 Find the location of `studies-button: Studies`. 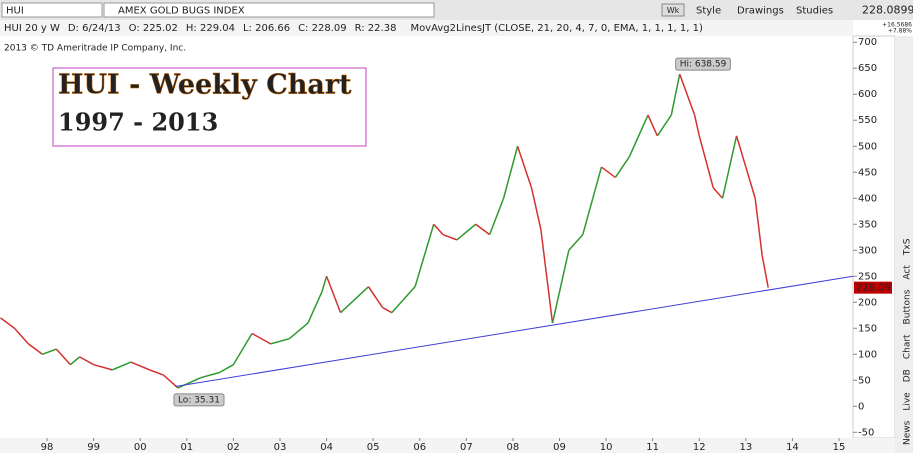

studies-button: Studies is located at coordinates (814, 11).